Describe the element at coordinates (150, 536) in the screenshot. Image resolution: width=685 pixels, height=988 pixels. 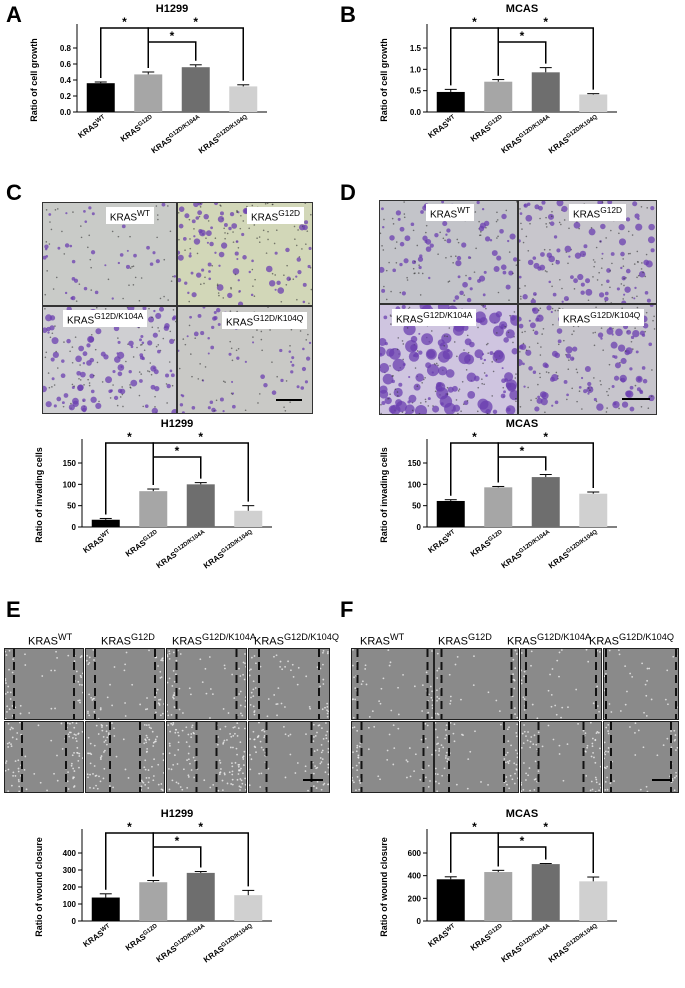
I see `x-tick-superscript: G12D` at that location.